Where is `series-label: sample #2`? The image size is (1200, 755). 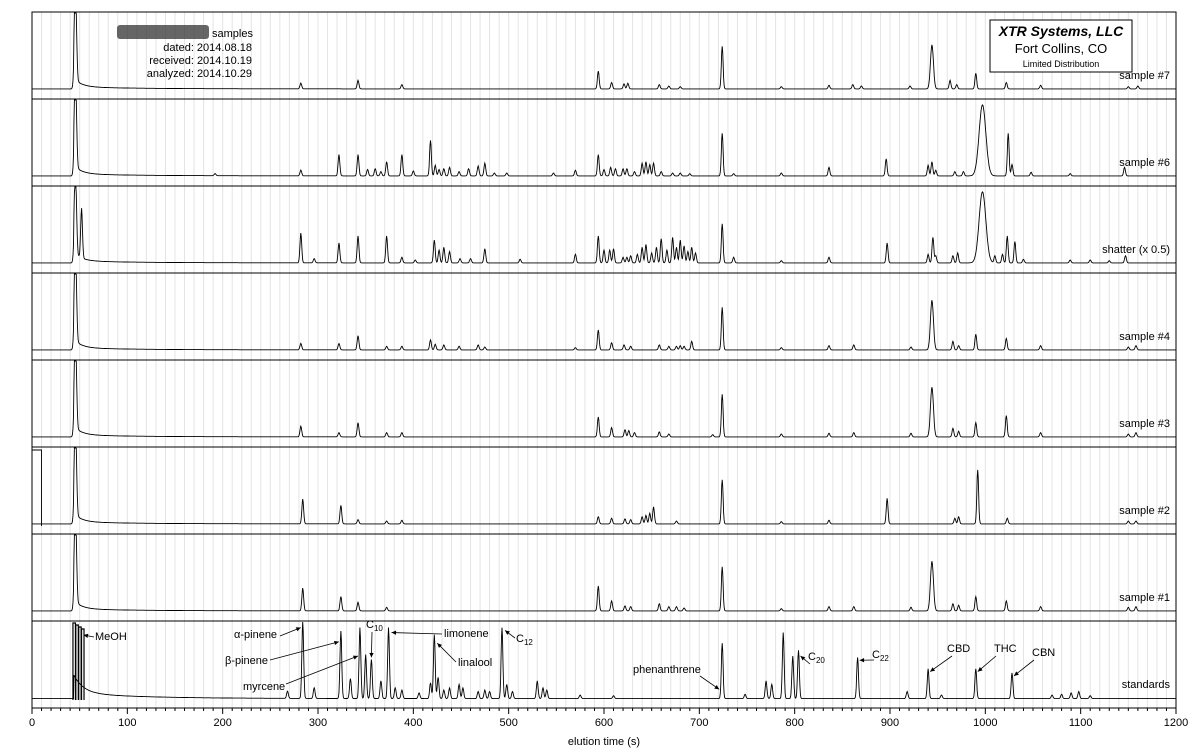 series-label: sample #2 is located at coordinates (1144, 511).